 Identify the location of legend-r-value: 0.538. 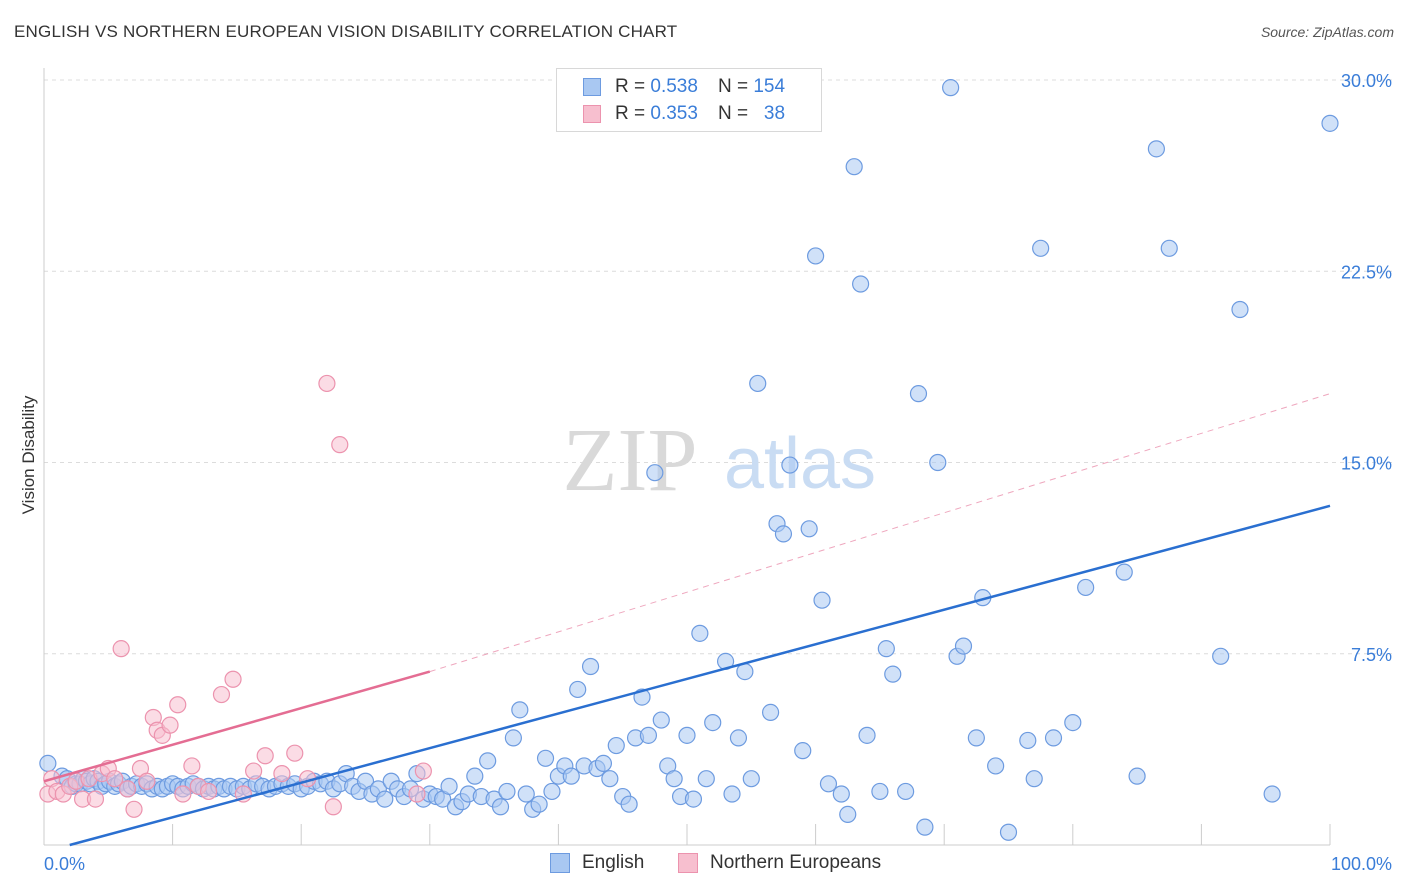
(674, 86).